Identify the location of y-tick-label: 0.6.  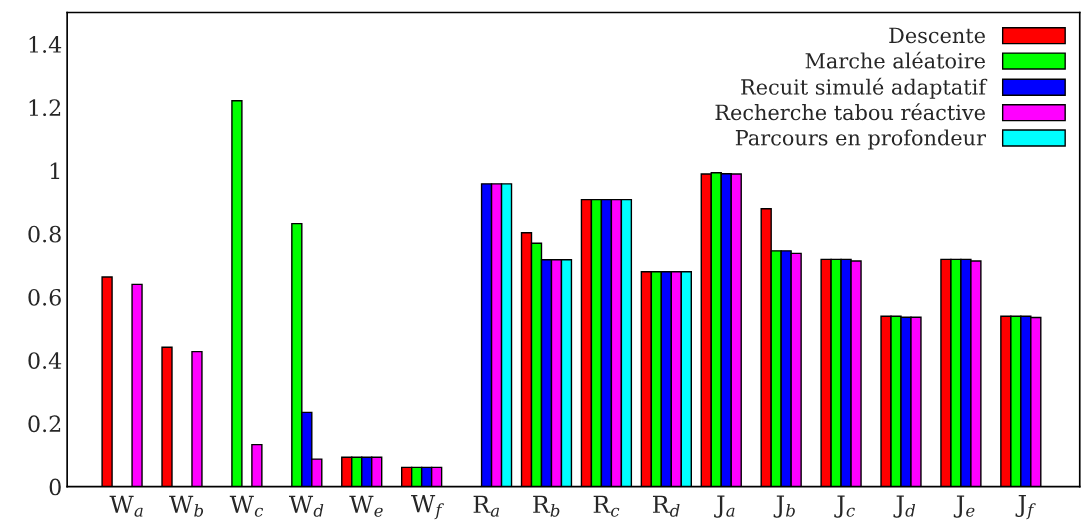
(44, 297).